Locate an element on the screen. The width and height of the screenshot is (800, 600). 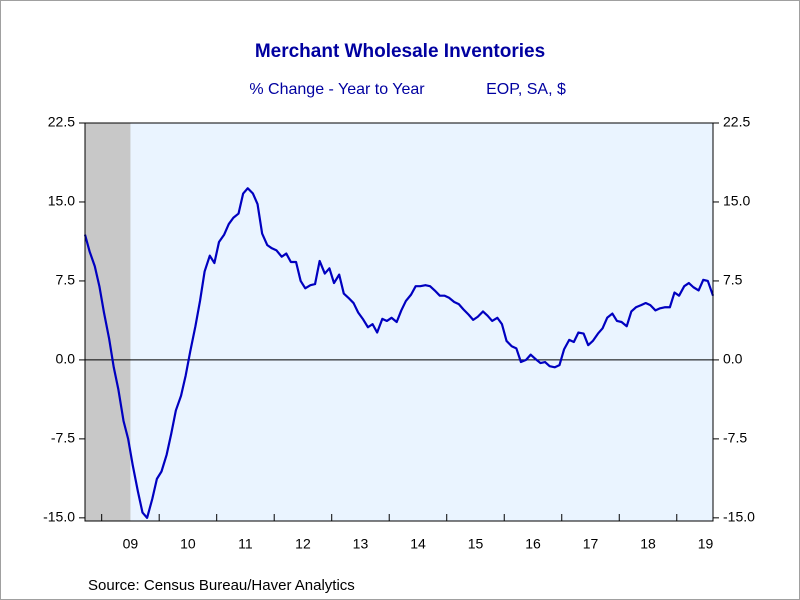
y2-tick-label: -15.0 is located at coordinates (739, 517).